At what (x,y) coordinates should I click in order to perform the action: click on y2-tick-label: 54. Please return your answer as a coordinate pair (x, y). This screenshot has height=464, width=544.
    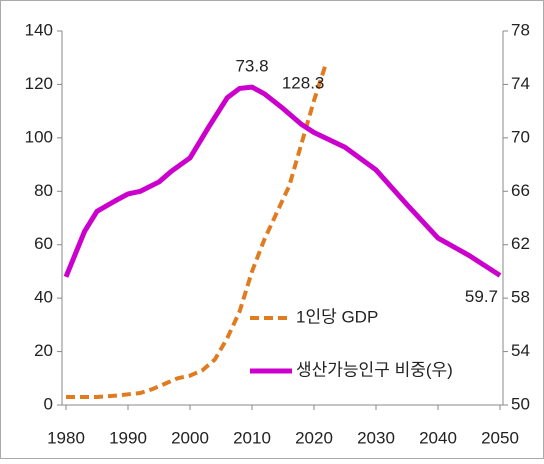
    Looking at the image, I should click on (520, 350).